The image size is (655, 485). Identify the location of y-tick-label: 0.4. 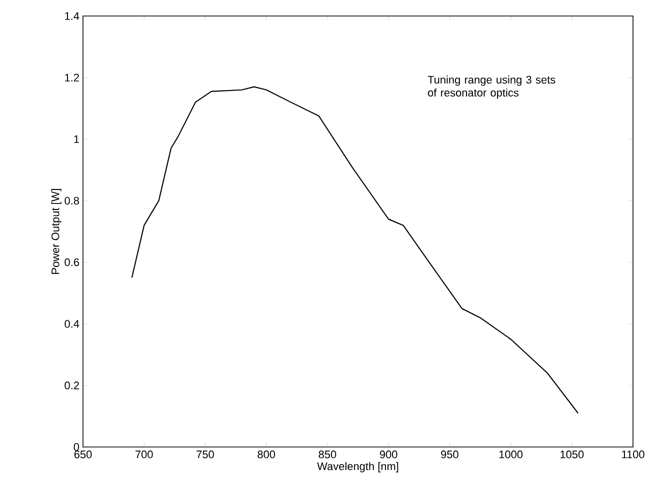
(72, 324).